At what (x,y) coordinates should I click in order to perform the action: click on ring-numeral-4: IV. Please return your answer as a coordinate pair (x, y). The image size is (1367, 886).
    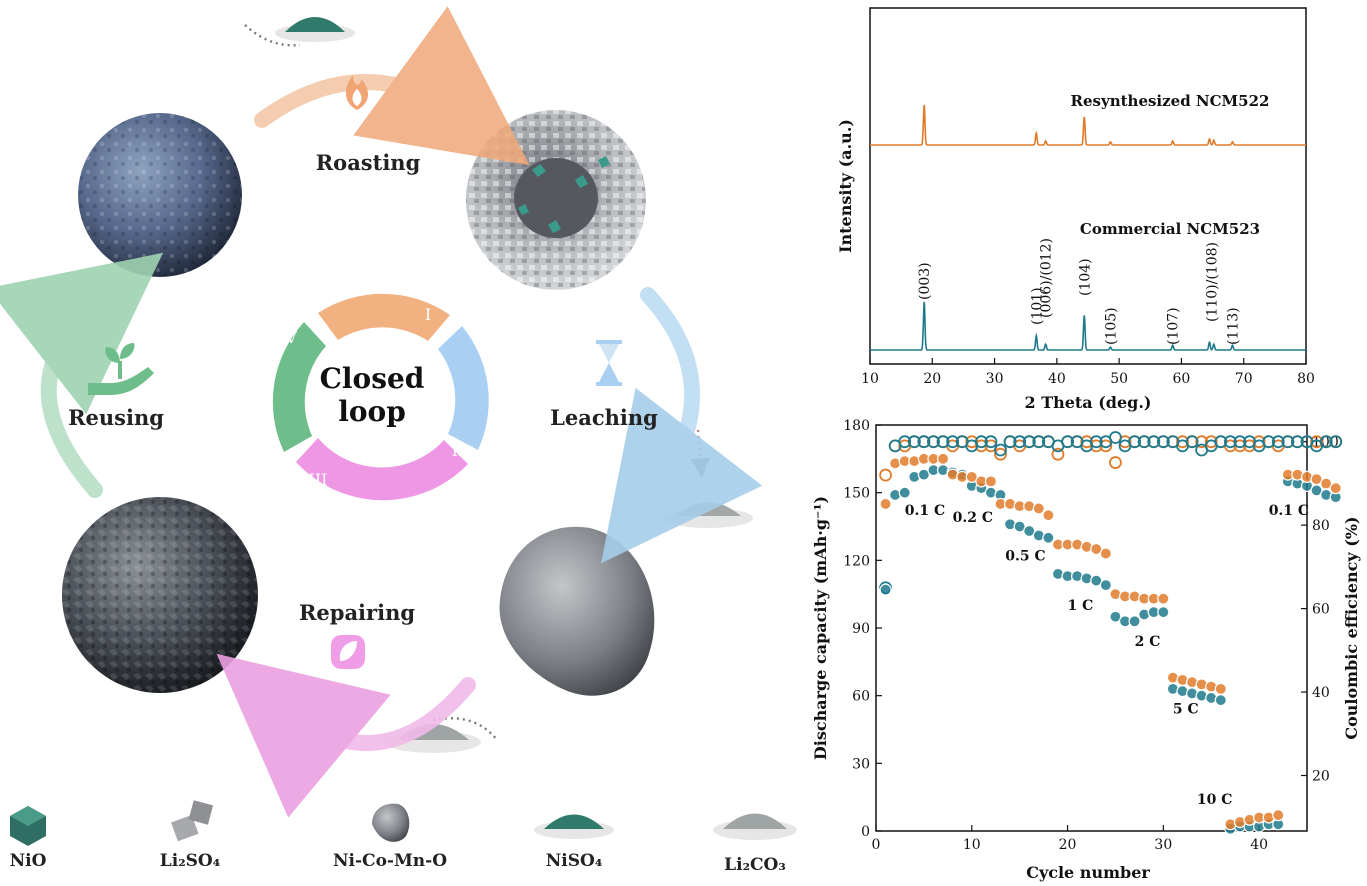
    Looking at the image, I should click on (288, 337).